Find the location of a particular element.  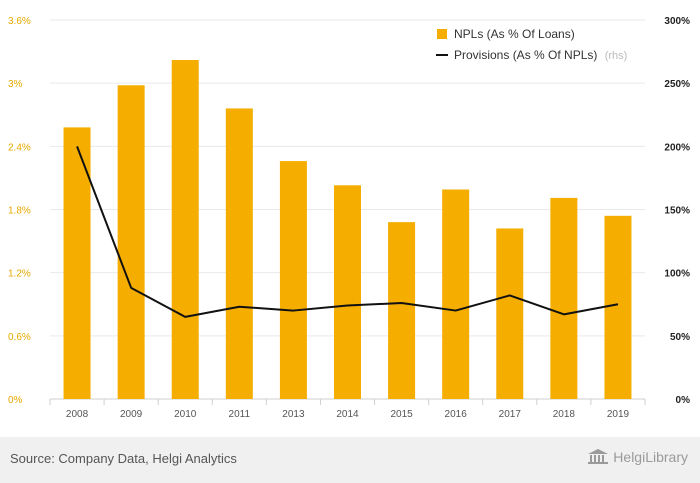

legend-label-provisions: Provisions (As % Of NPLs) (rhs) is located at coordinates (540, 55).